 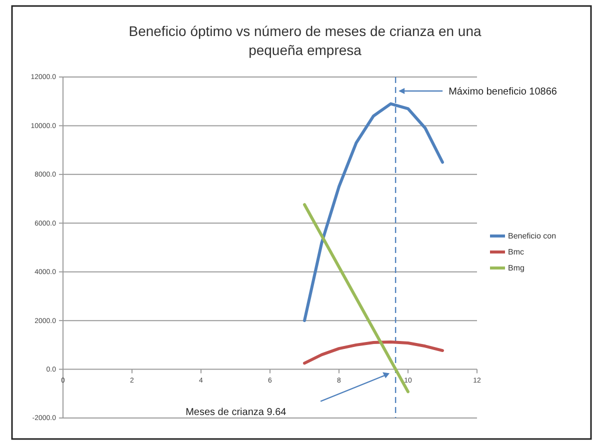 I want to click on annotation: Máximo beneficio 10866, so click(x=503, y=92).